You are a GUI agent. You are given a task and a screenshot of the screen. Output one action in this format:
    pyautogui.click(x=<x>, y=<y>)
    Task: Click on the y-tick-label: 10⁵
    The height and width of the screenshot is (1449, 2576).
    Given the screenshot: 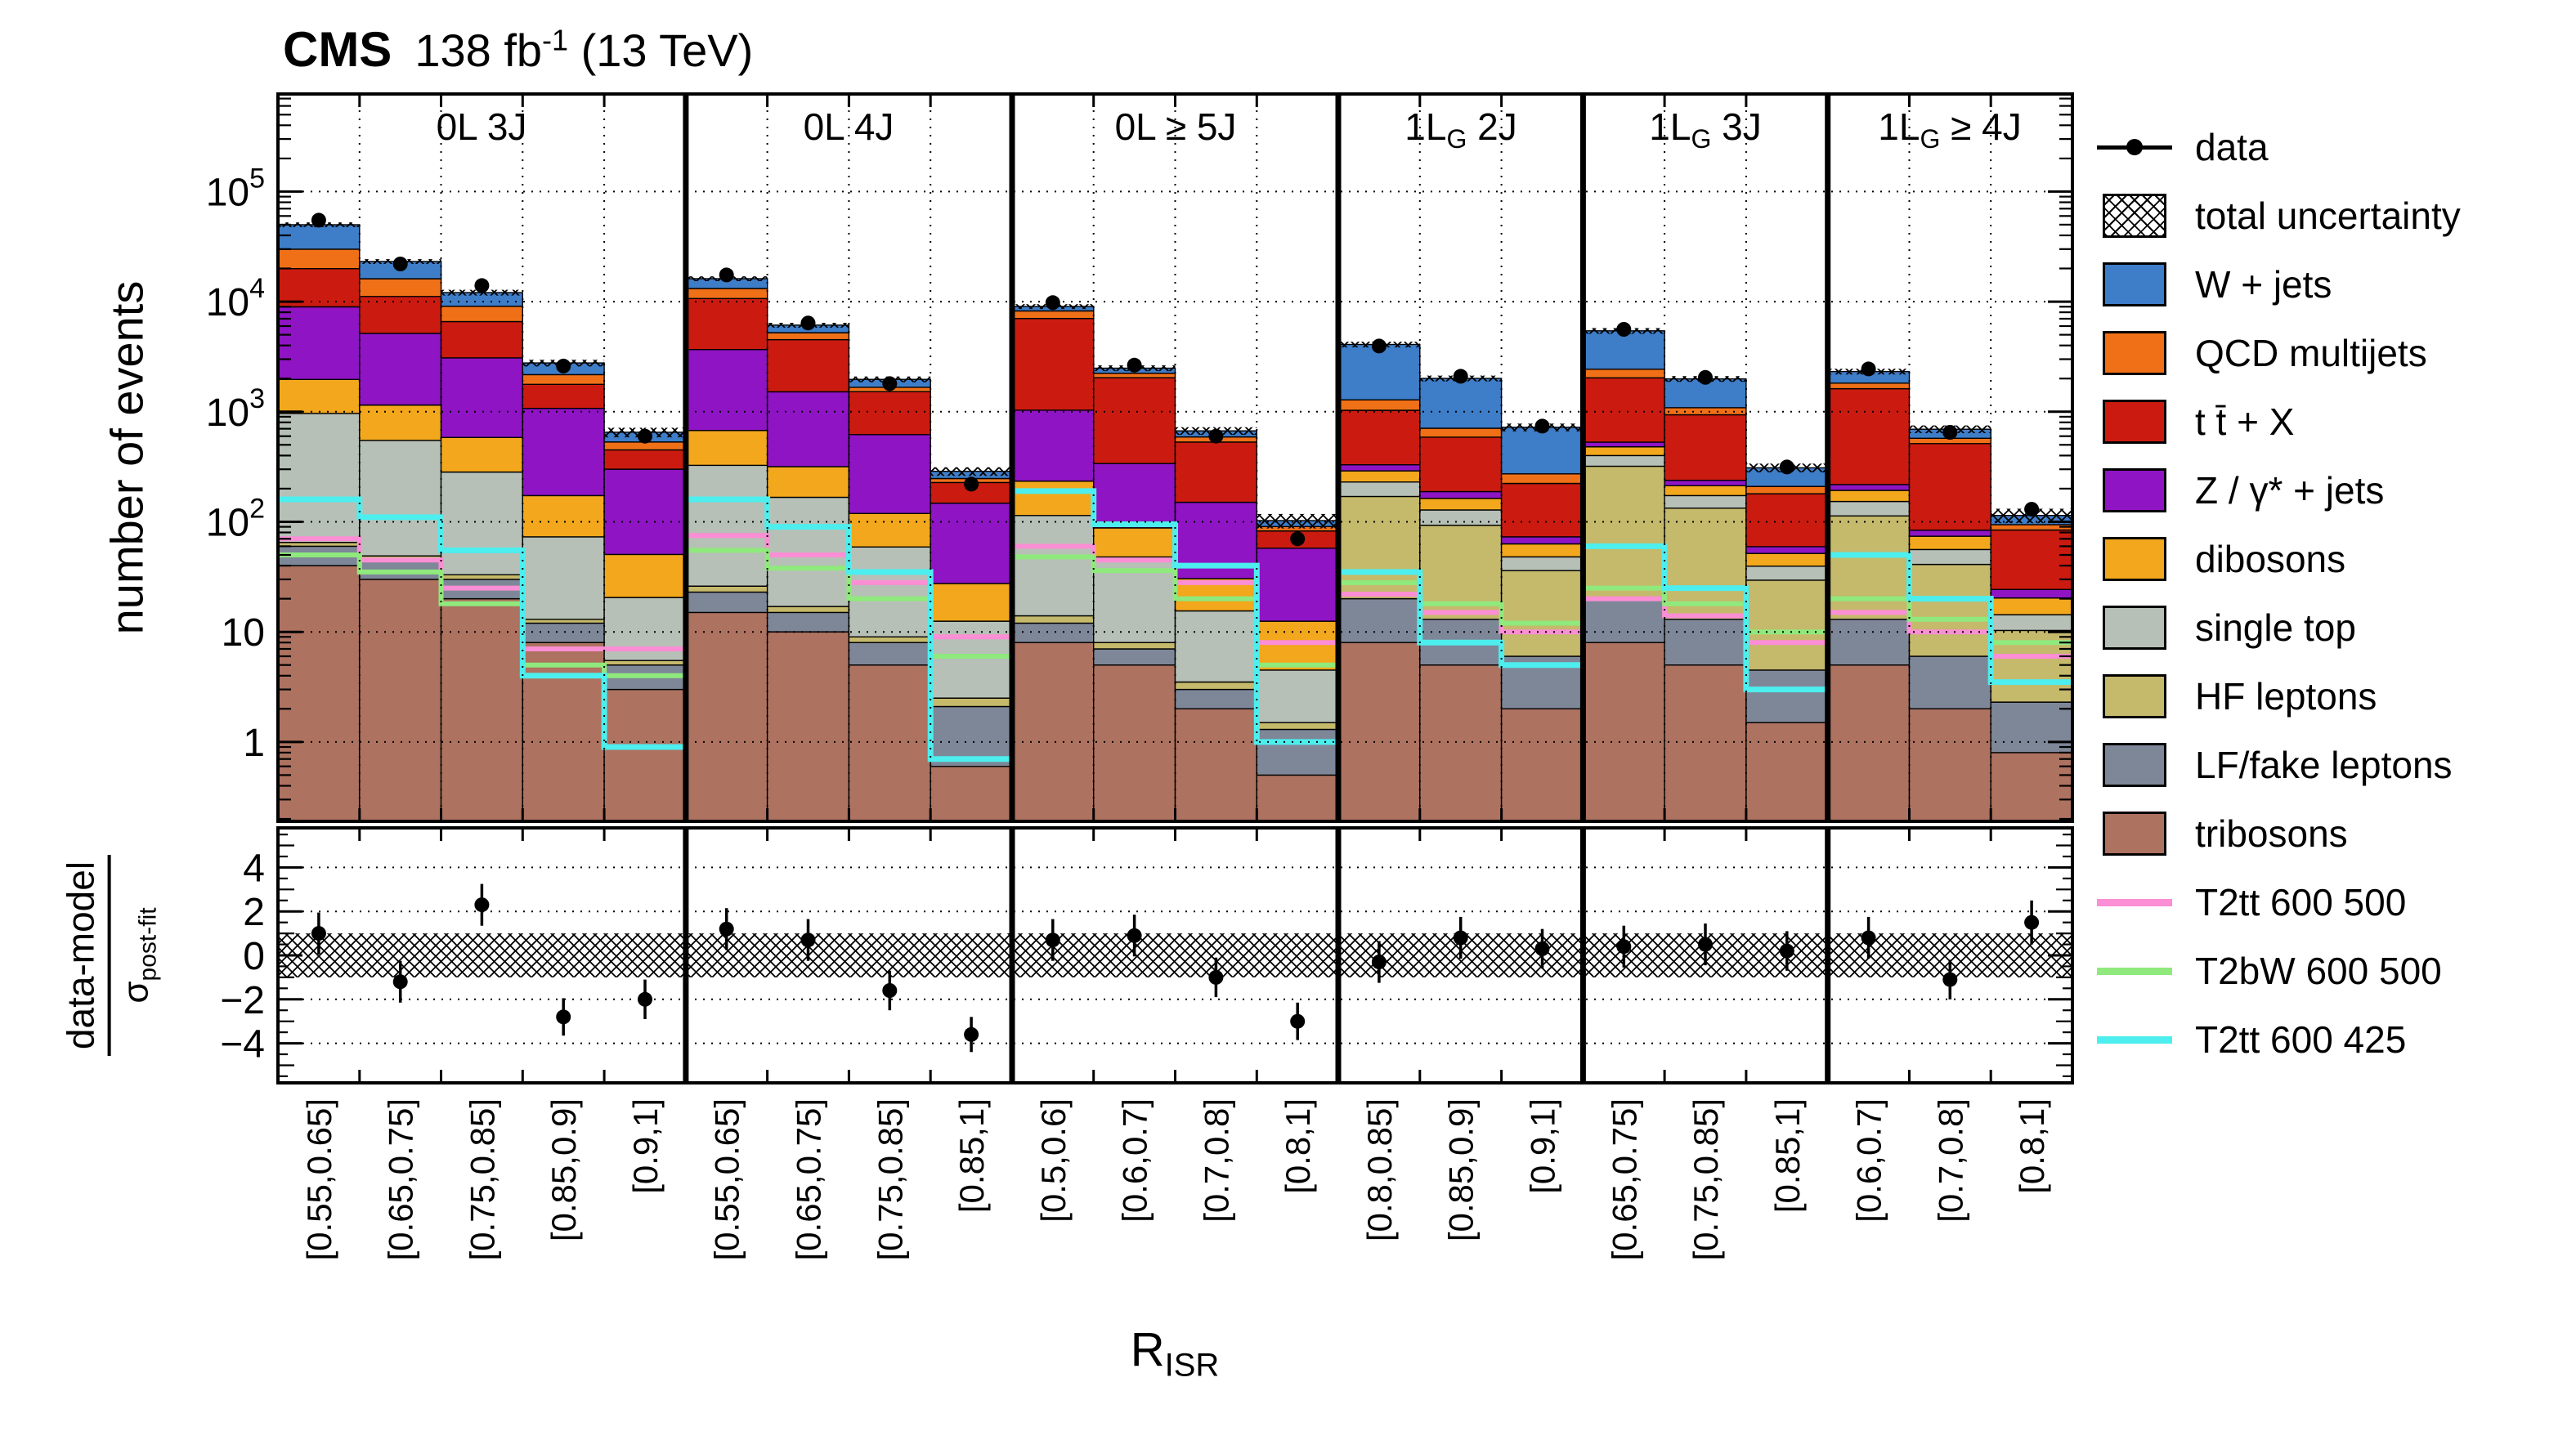 What is the action you would take?
    pyautogui.click(x=236, y=188)
    